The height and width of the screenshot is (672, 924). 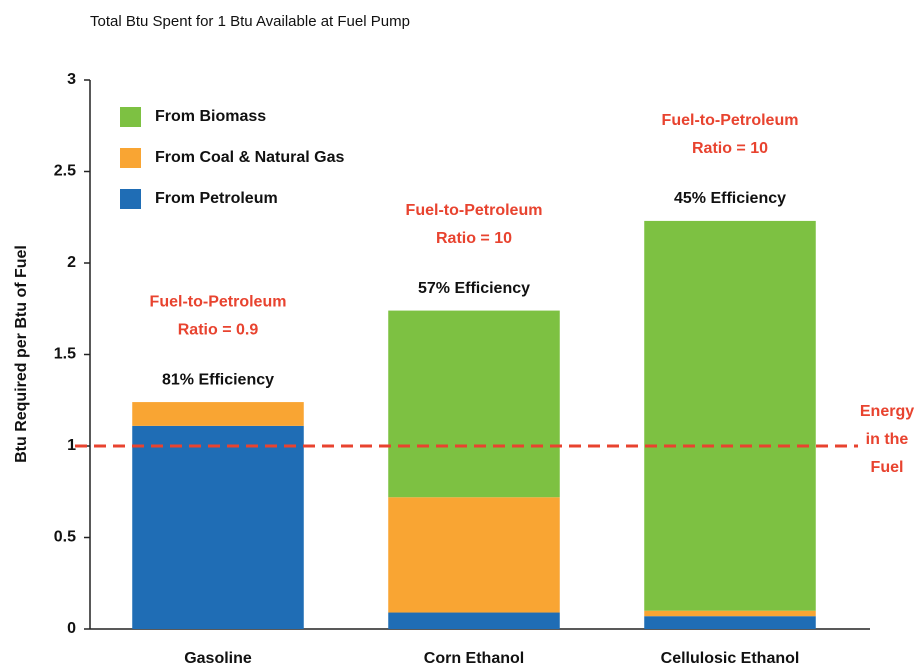 I want to click on legend-label: From Biomass, so click(x=210, y=116).